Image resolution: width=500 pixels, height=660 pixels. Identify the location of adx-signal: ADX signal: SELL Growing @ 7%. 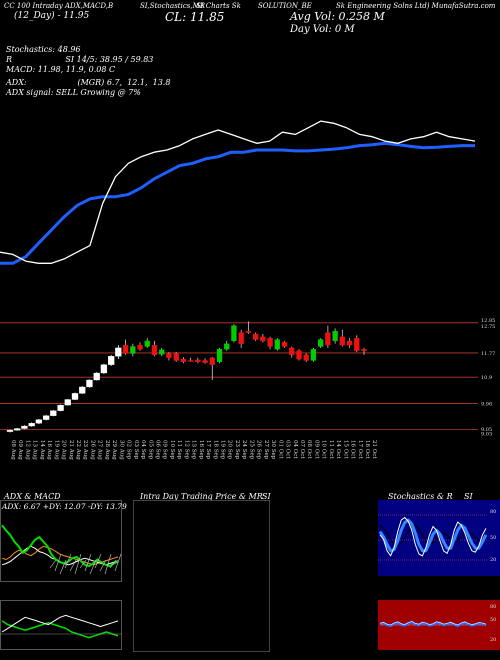
(73, 92).